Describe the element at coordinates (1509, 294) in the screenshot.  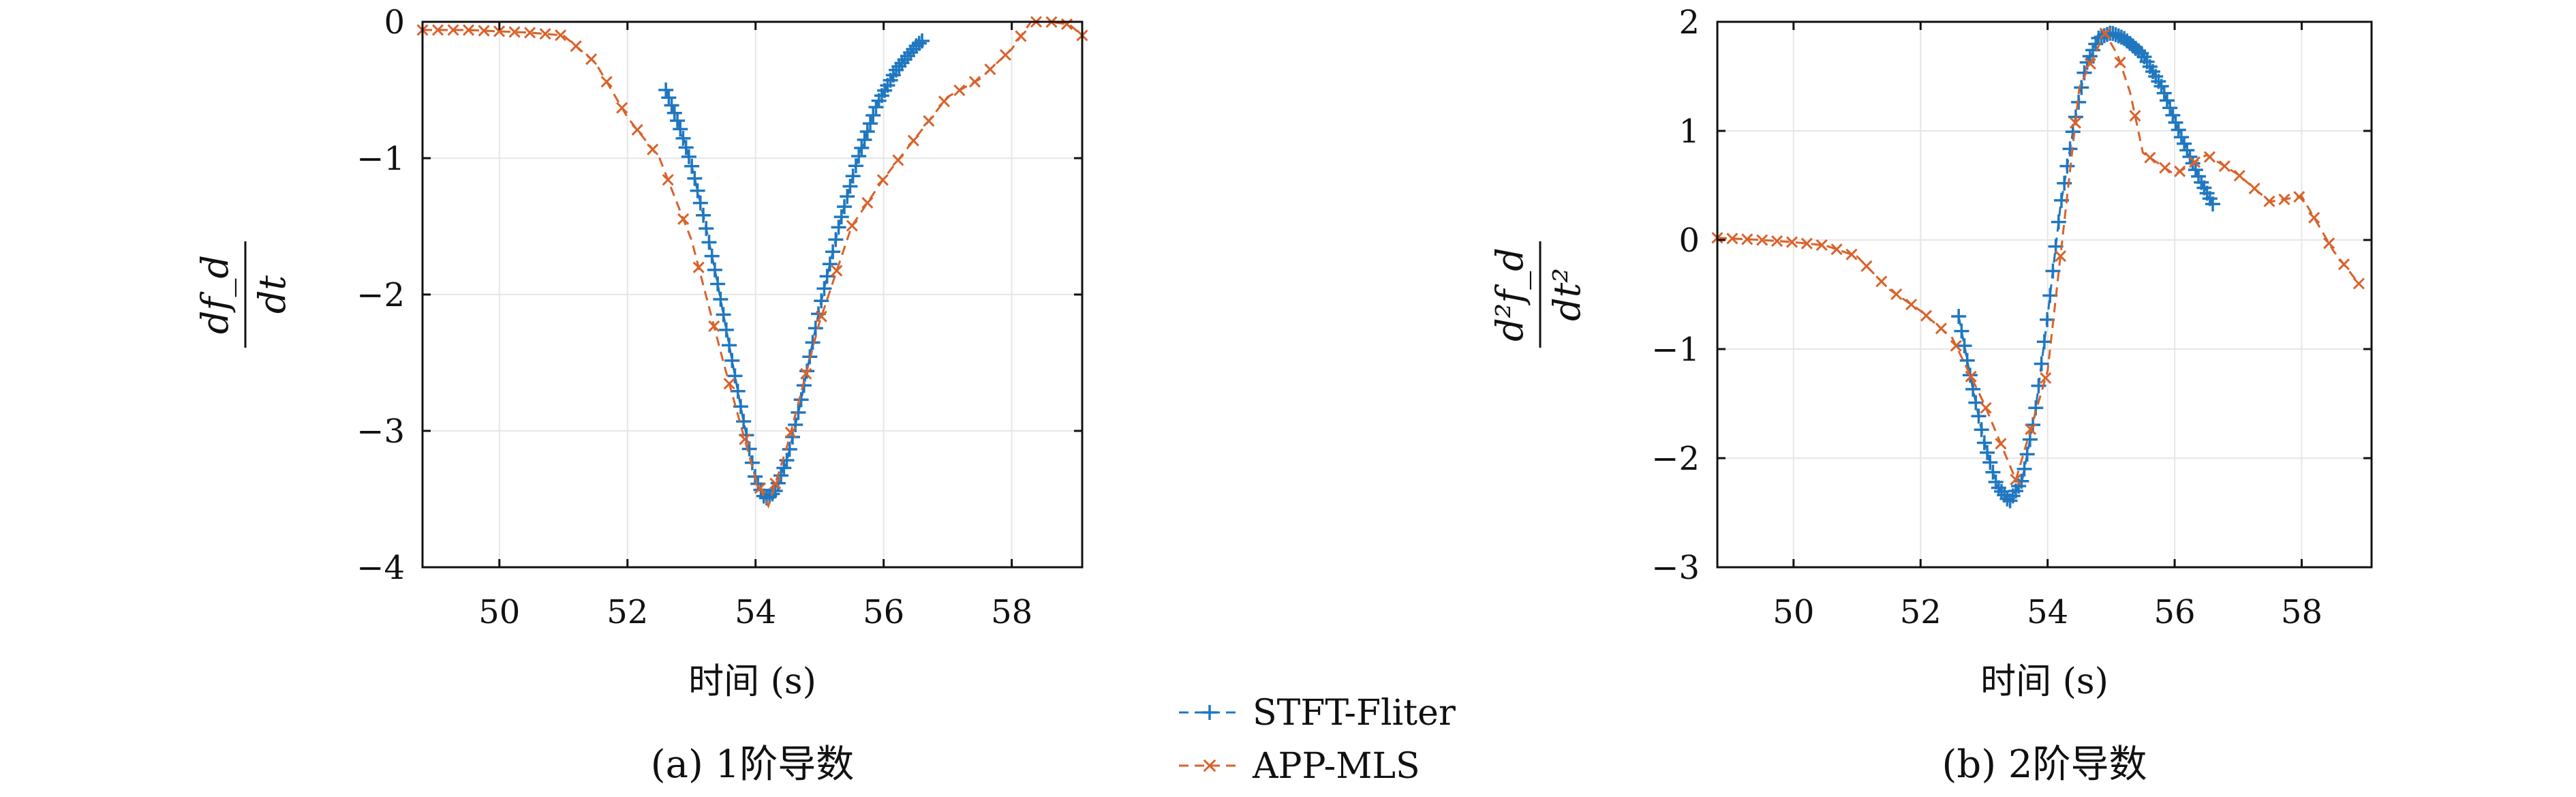
I see `y-label-numerator: d²f_d` at that location.